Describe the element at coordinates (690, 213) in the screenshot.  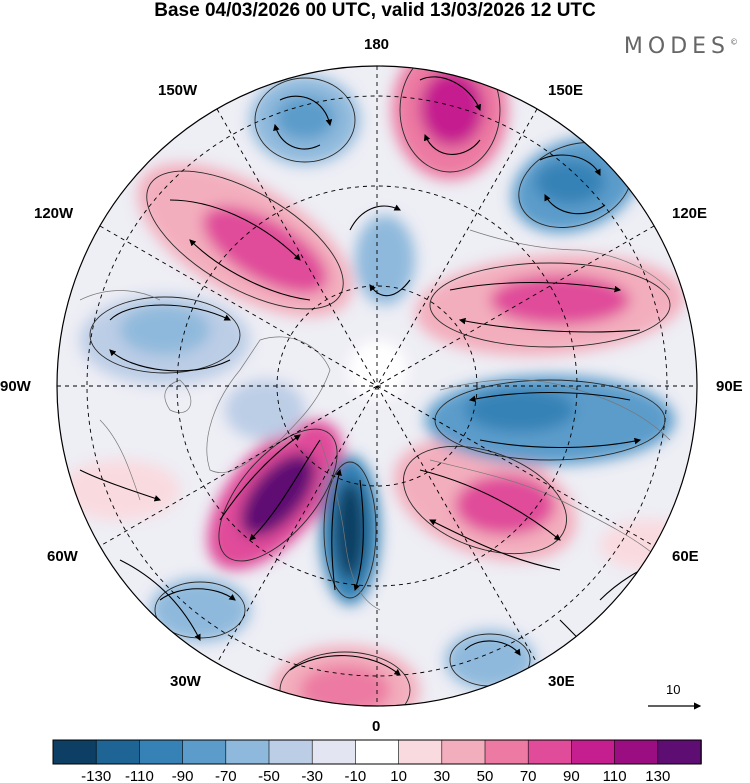
I see `lon-label-120e: 120E` at that location.